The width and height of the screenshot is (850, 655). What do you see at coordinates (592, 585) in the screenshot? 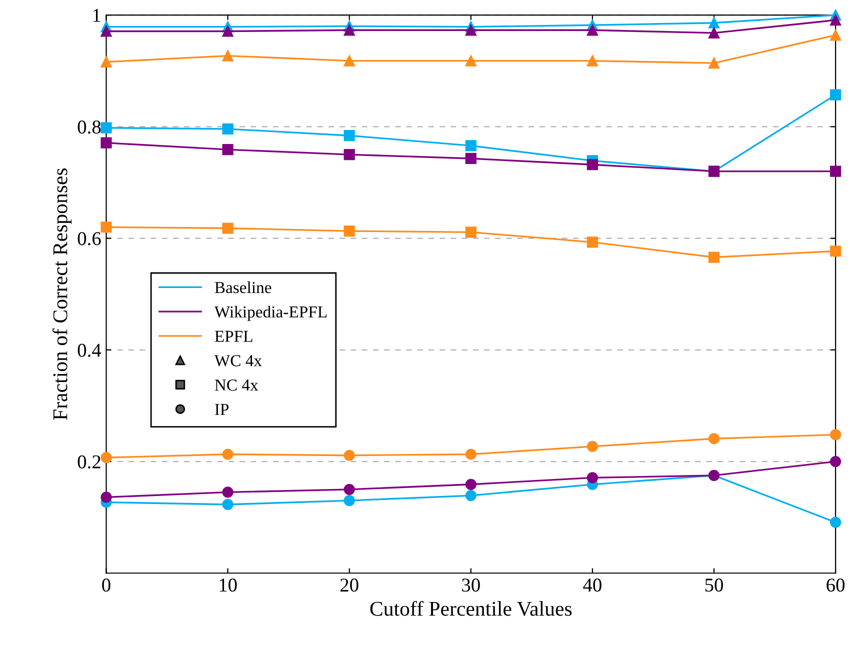
I see `x-tick-label: 40` at bounding box center [592, 585].